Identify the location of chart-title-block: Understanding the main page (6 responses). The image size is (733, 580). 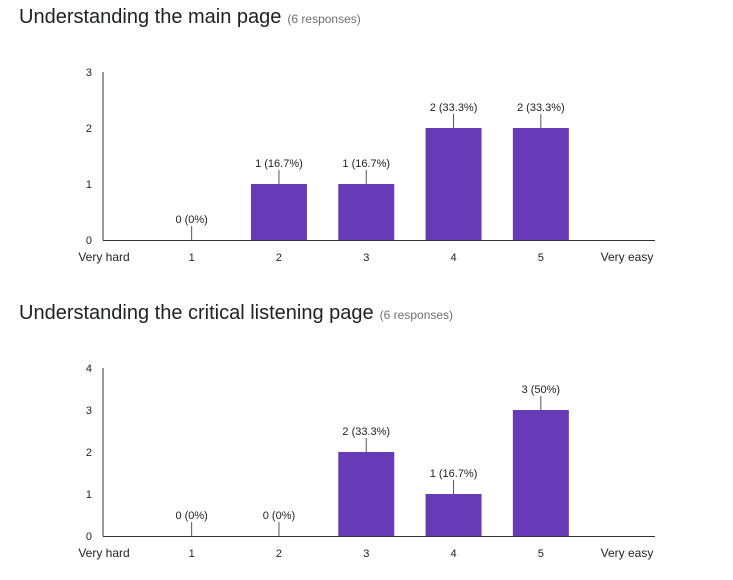
(190, 17).